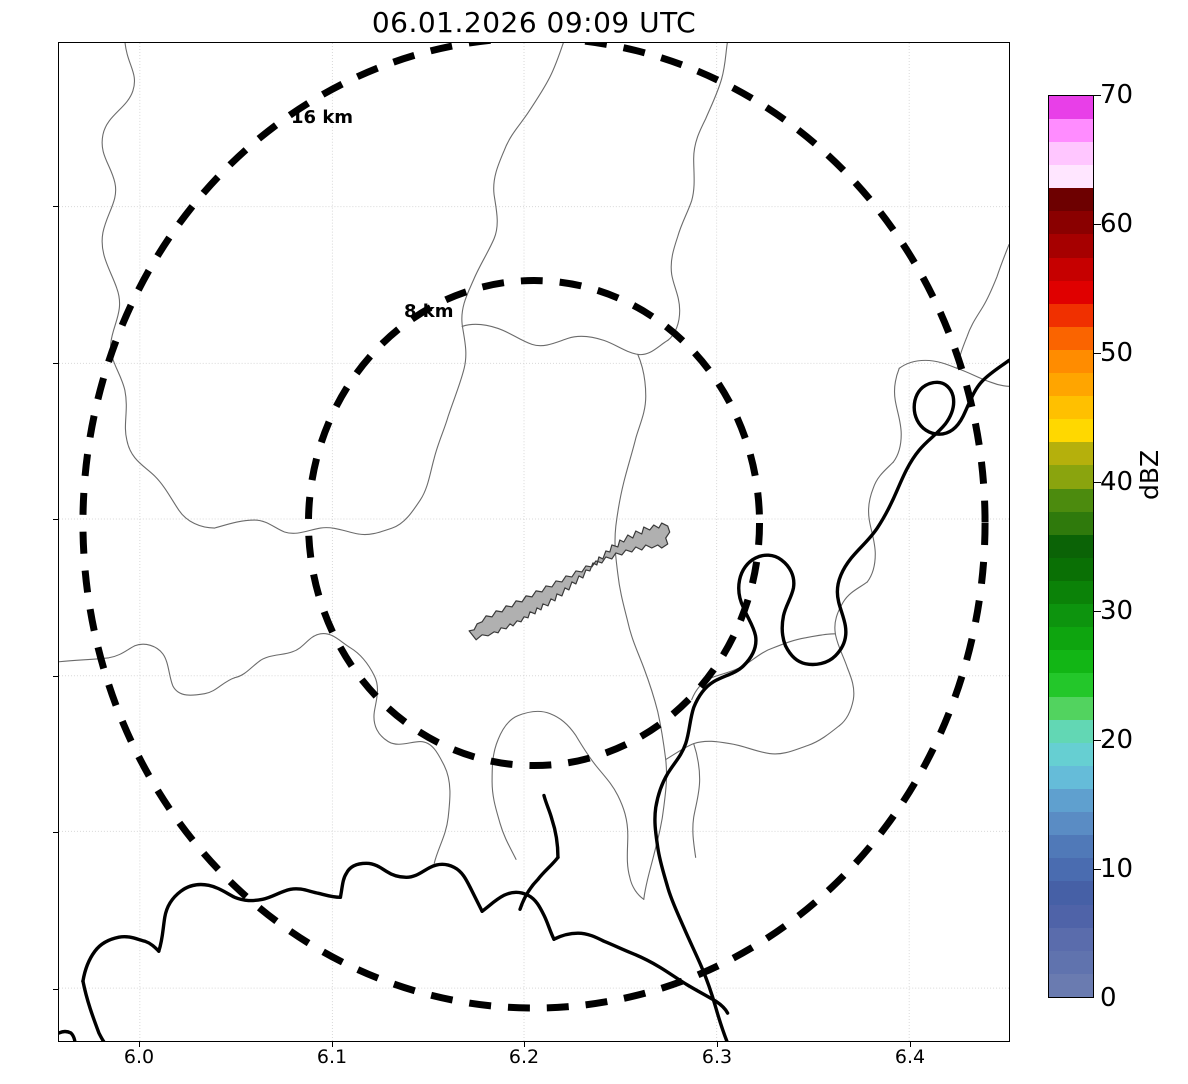 The image size is (1188, 1084). I want to click on colorbar, so click(1071, 546).